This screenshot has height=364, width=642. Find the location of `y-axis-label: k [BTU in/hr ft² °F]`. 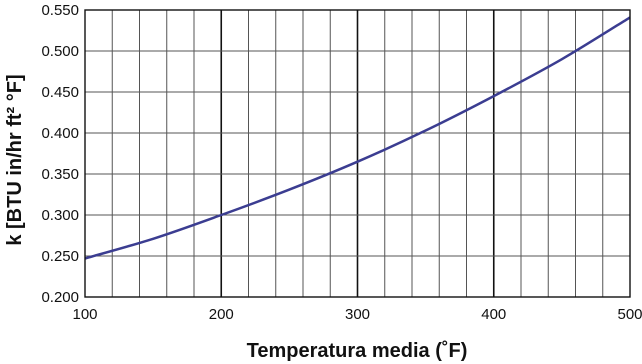

y-axis-label: k [BTU in/hr ft² °F] is located at coordinates (15, 159).